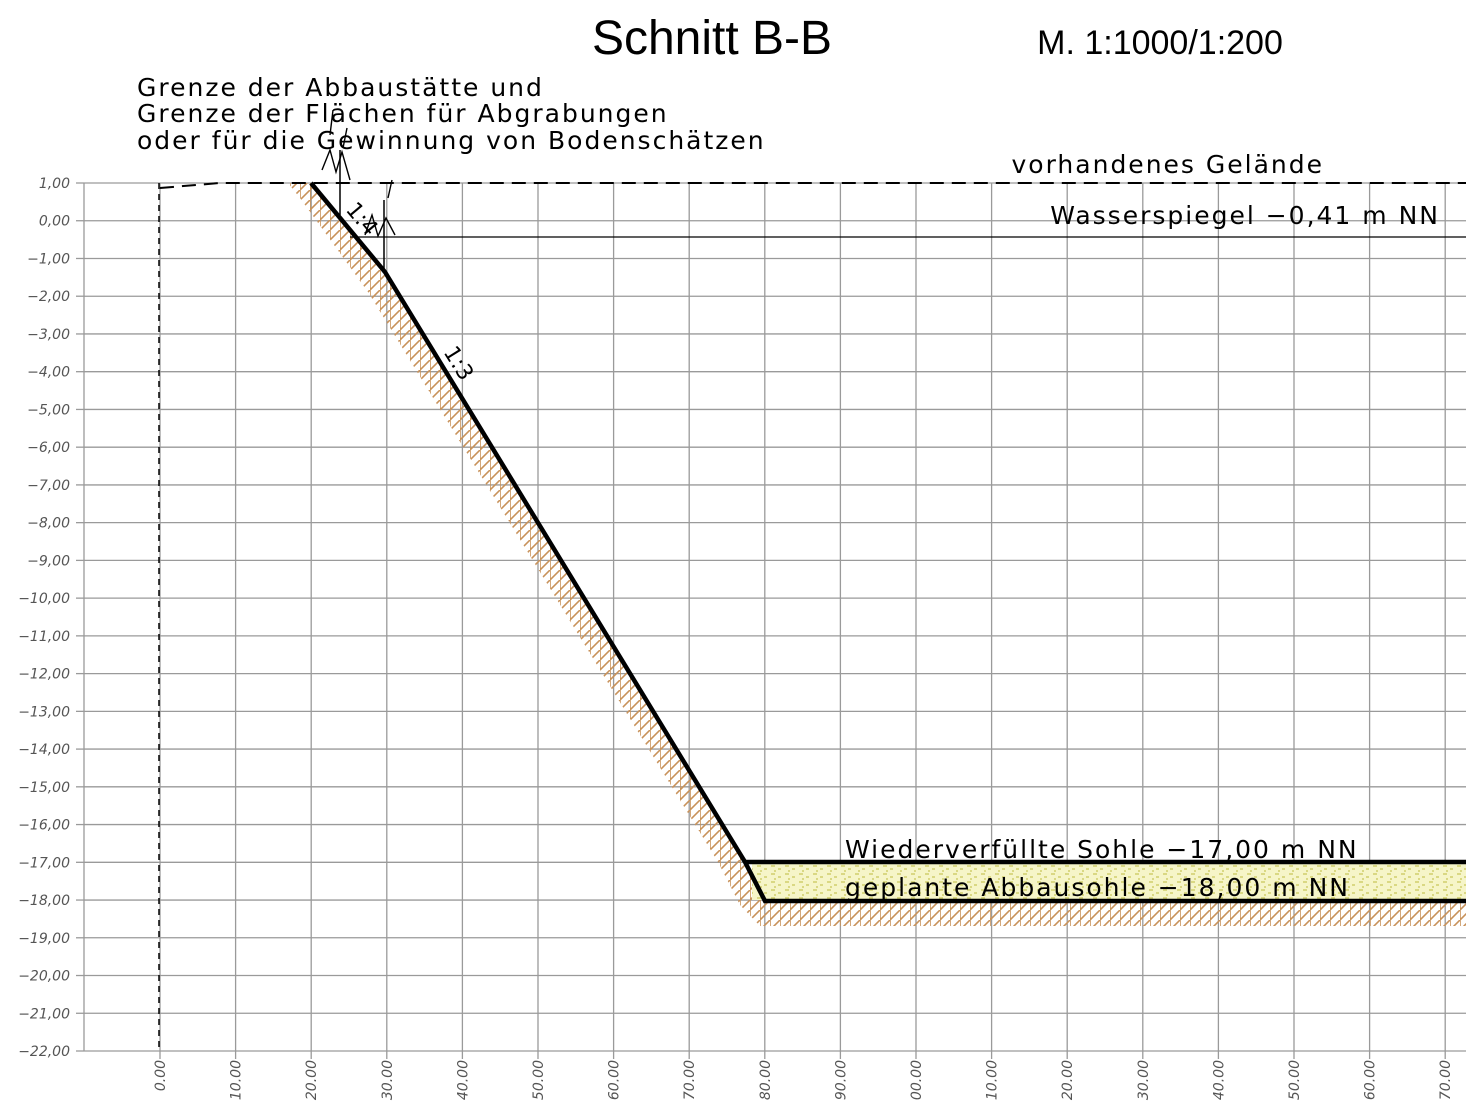  I want to click on refill-layer, so click(1109, 882).